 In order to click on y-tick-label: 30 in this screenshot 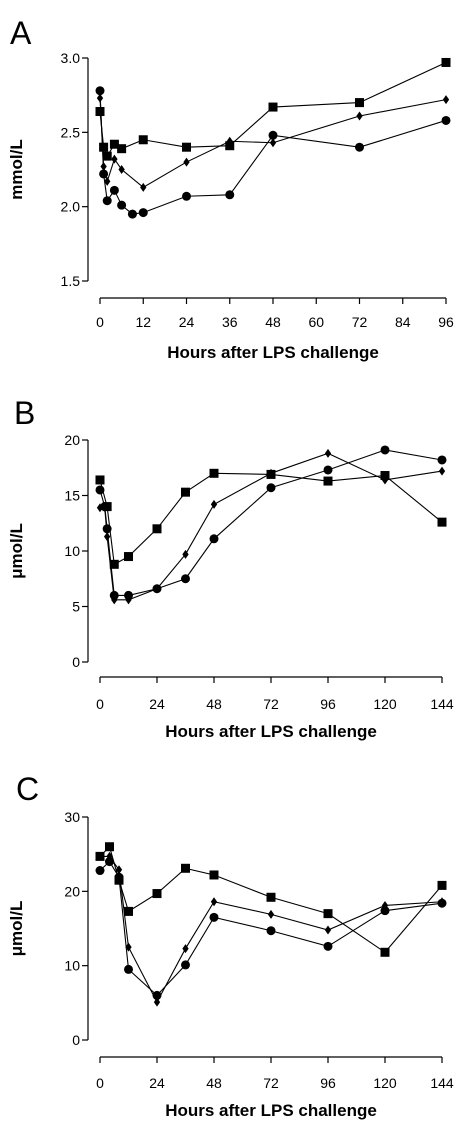, I will do `click(72, 817)`.